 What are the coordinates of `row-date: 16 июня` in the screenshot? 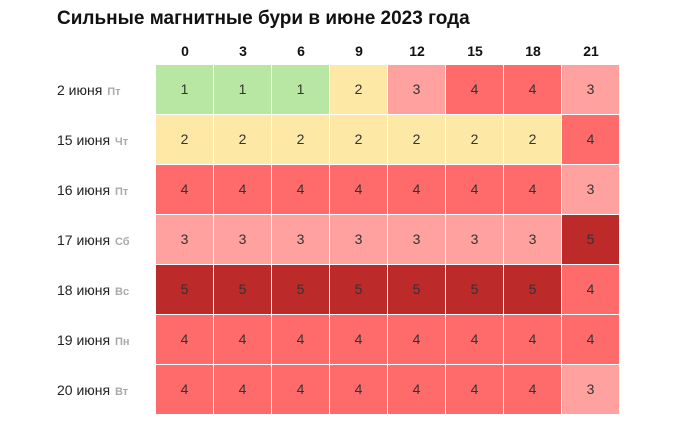 It's located at (84, 190).